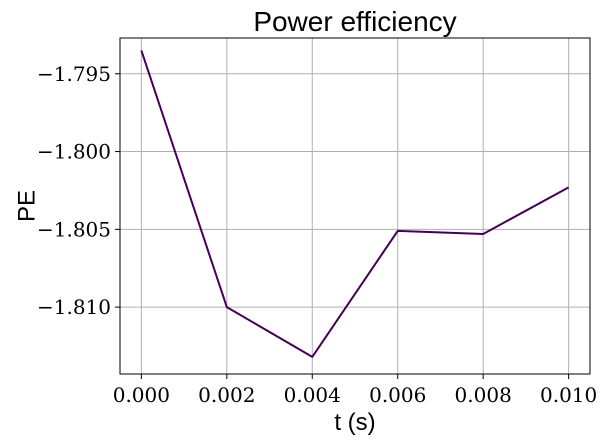  Describe the element at coordinates (74, 229) in the screenshot. I see `y-tick-label: −1.805` at that location.